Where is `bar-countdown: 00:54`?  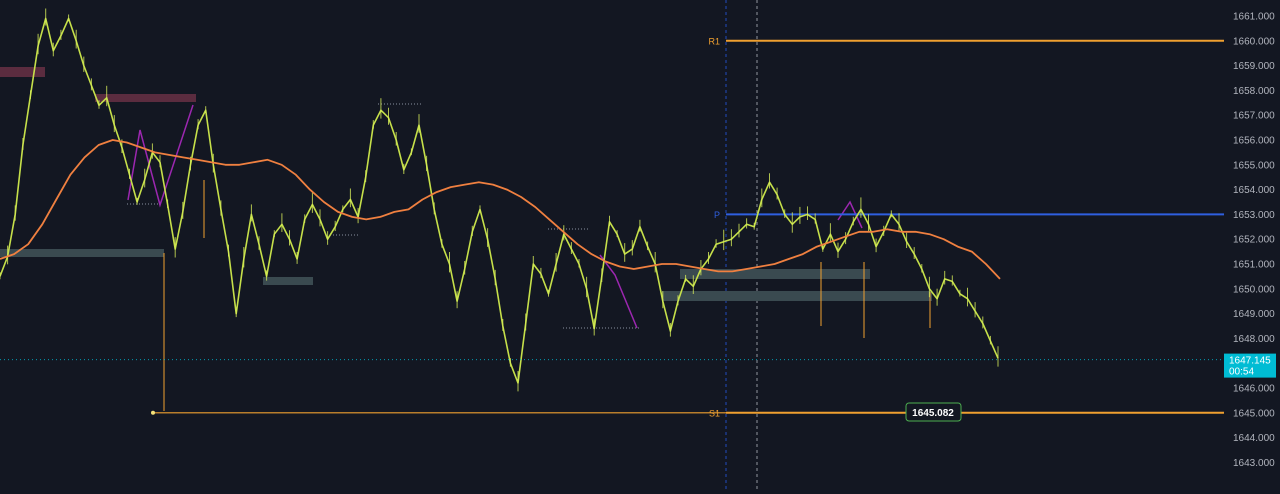 bar-countdown: 00:54 is located at coordinates (1241, 372).